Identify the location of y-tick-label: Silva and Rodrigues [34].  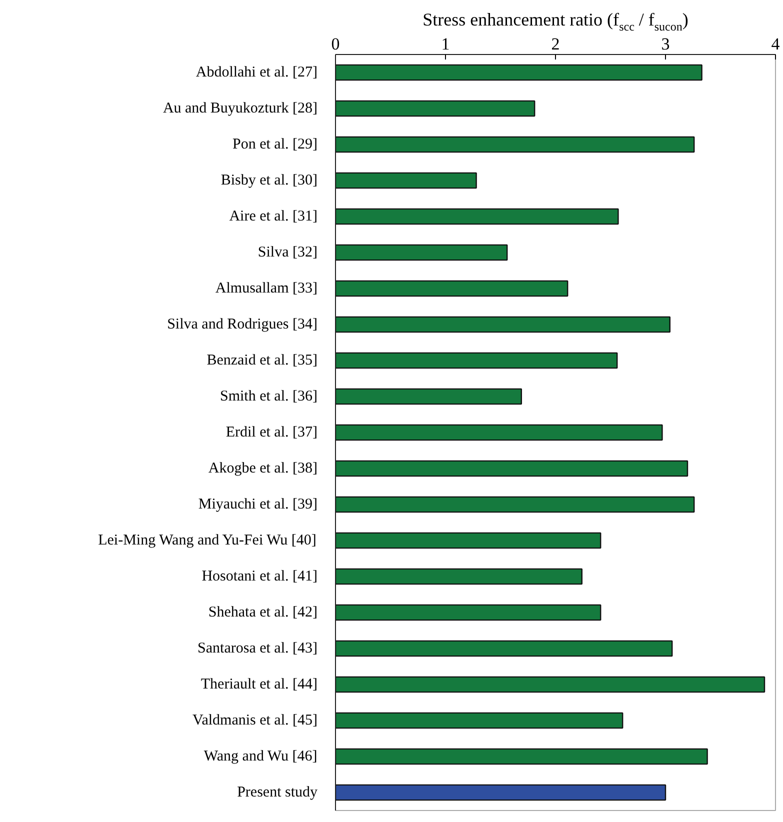
(242, 324).